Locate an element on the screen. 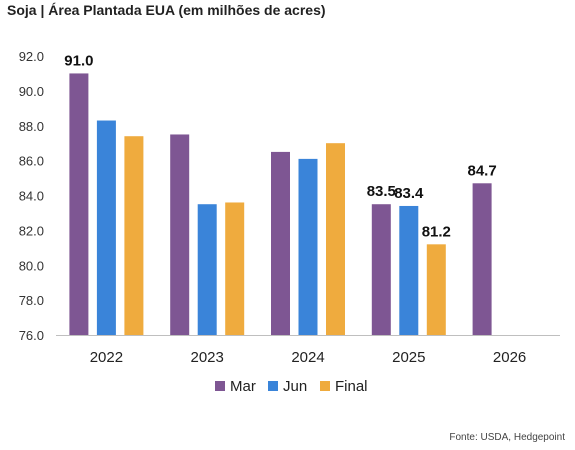  x-tick-label: 2023 is located at coordinates (207, 357).